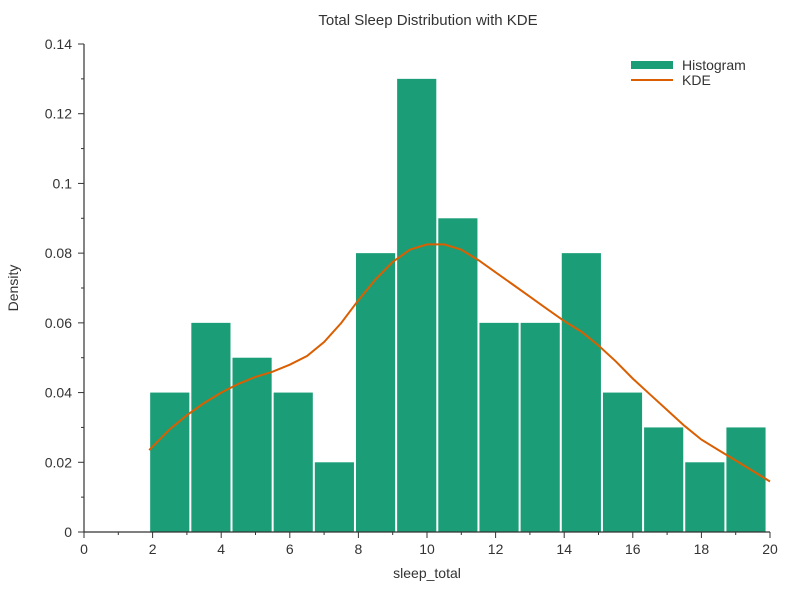  I want to click on y-tick-label: 0.14, so click(58, 44).